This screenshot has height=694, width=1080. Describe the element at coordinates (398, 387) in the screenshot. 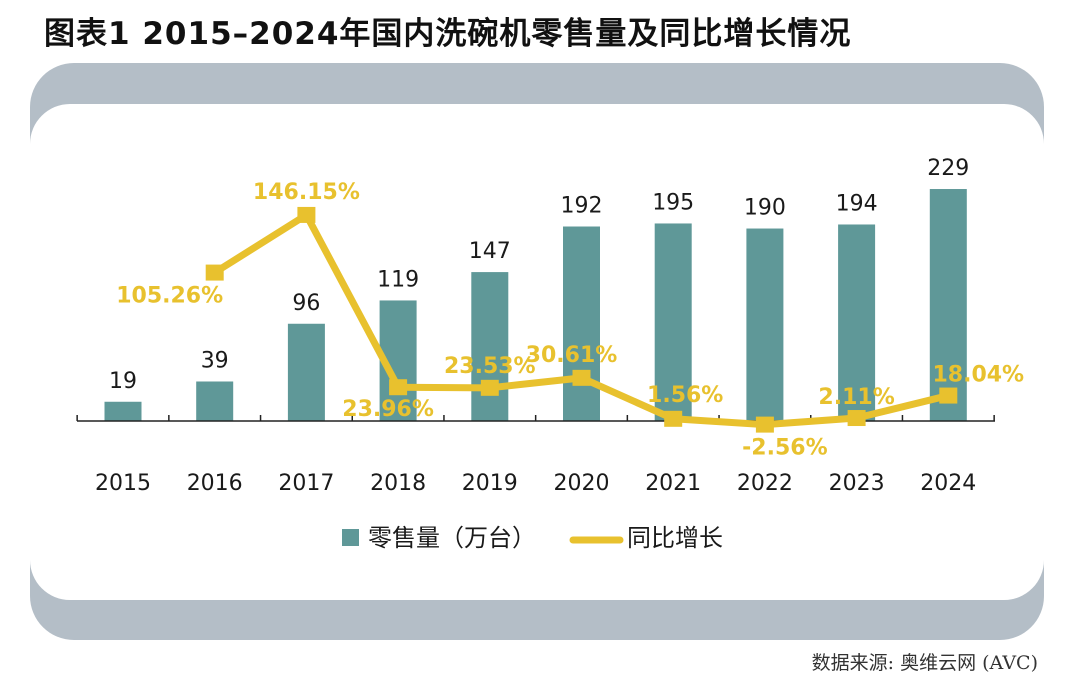

I see `growth-marker-2018` at that location.